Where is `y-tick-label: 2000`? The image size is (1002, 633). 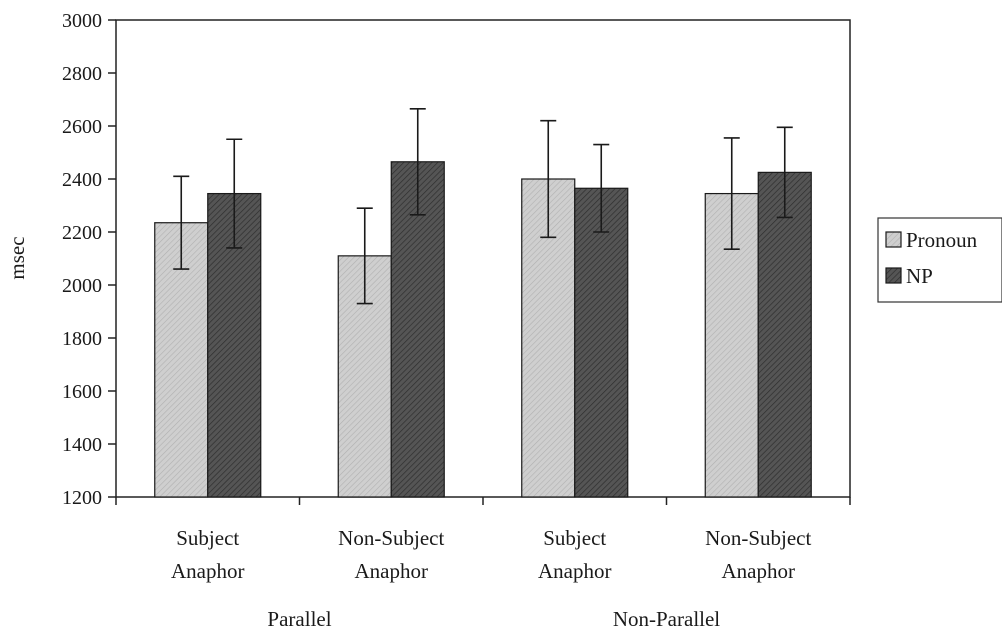
y-tick-label: 2000 is located at coordinates (82, 286).